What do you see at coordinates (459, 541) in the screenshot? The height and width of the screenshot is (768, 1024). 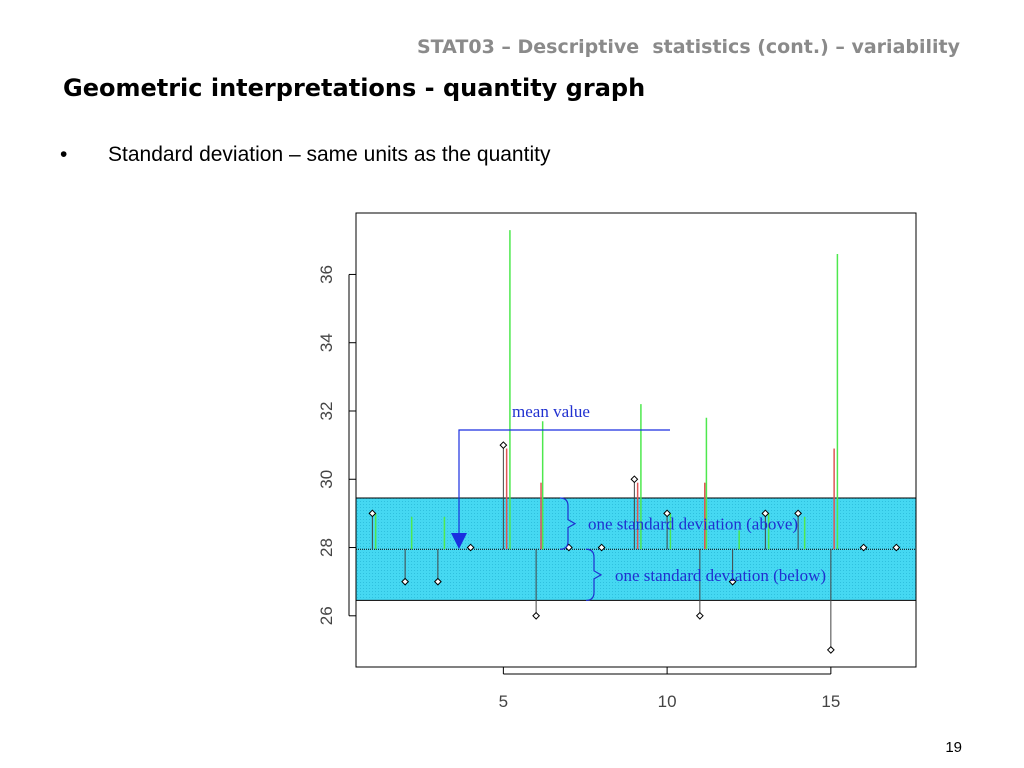 I see `mean-arrow-icon` at bounding box center [459, 541].